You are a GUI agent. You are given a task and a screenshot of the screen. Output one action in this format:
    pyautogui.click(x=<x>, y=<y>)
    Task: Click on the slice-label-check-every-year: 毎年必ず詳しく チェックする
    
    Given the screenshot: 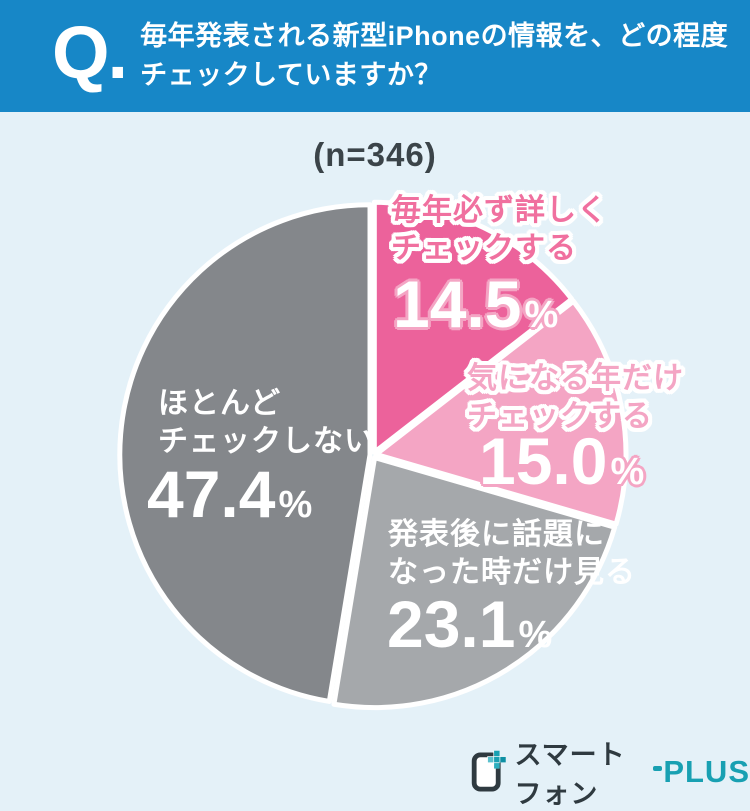 What is the action you would take?
    pyautogui.click(x=499, y=229)
    